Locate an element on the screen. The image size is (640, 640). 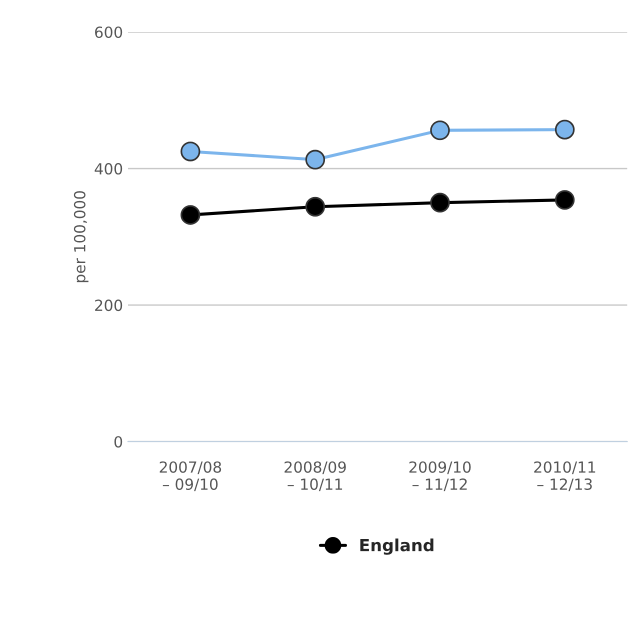
y-tick-label: 200 is located at coordinates (108, 306).